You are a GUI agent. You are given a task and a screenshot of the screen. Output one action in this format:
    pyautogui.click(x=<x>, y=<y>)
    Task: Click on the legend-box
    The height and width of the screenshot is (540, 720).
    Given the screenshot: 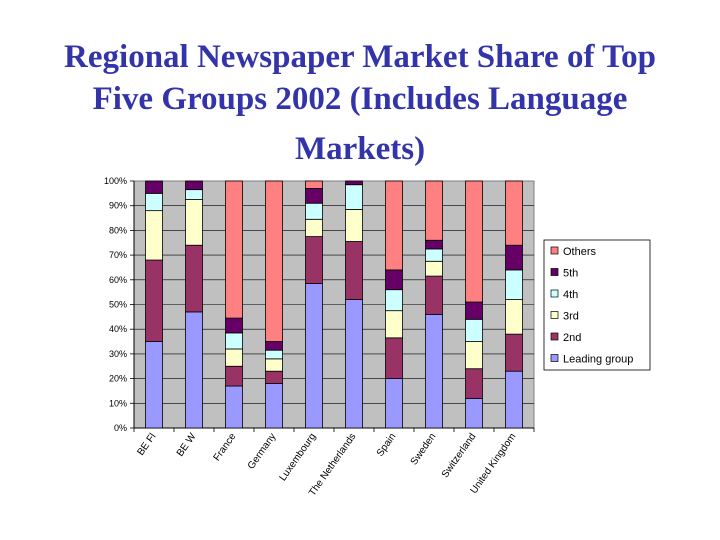 What is the action you would take?
    pyautogui.click(x=597, y=305)
    